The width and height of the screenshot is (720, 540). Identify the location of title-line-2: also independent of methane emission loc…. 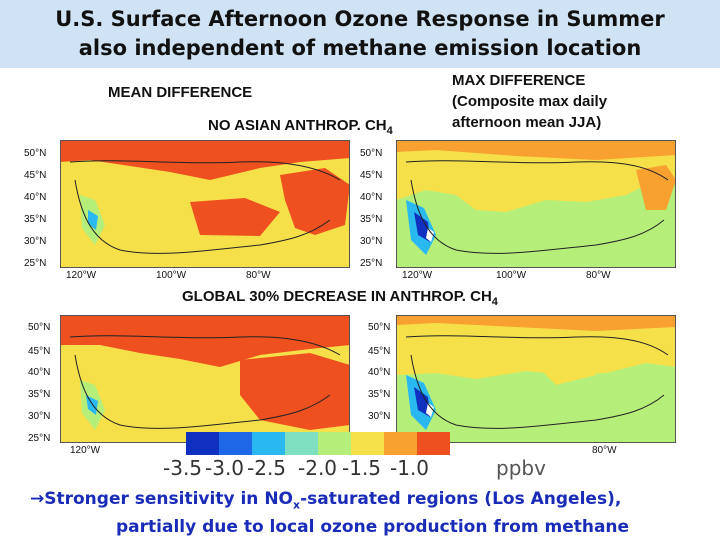
(360, 48).